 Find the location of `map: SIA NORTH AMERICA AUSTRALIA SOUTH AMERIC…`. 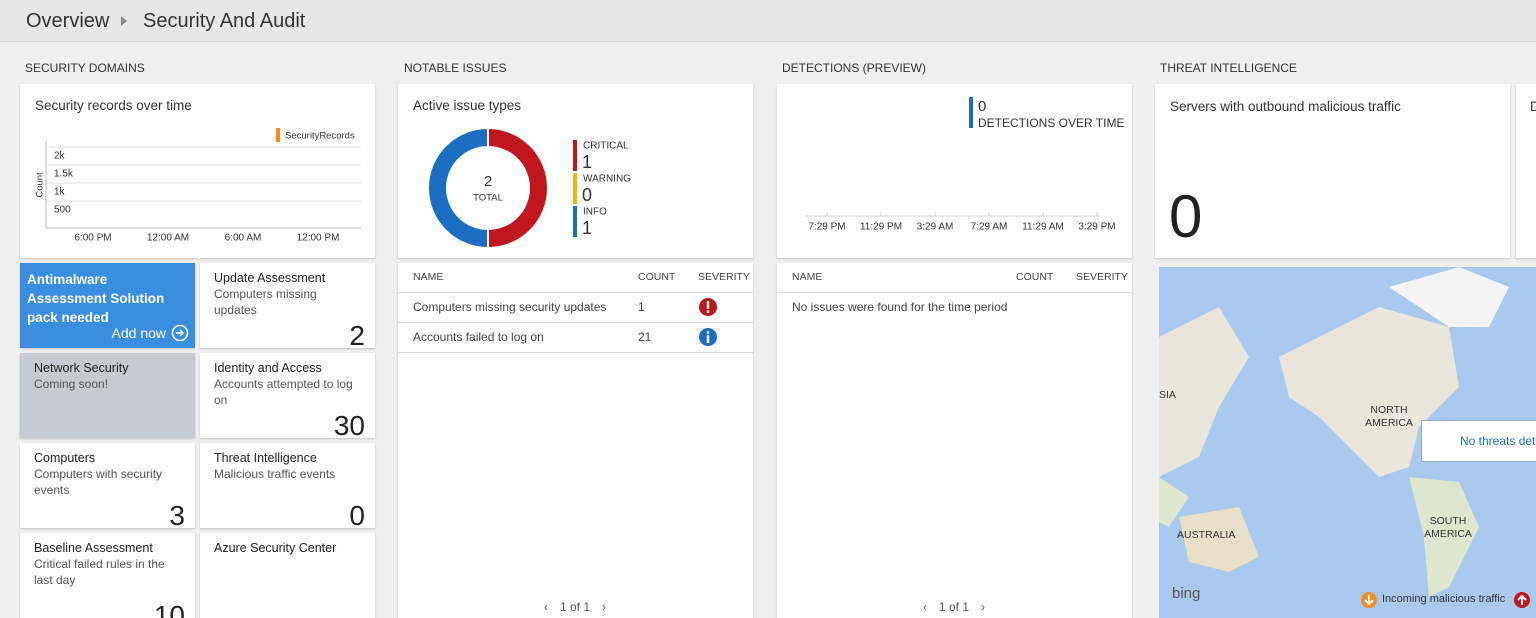

map: SIA NORTH AMERICA AUSTRALIA SOUTH AMERIC… is located at coordinates (1347, 442).